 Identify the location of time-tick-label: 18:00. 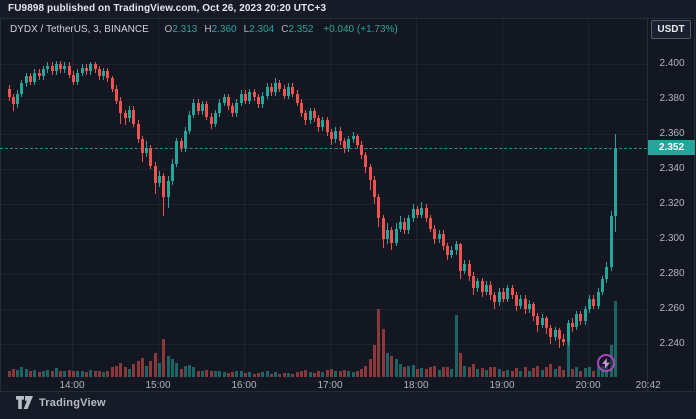
(416, 385).